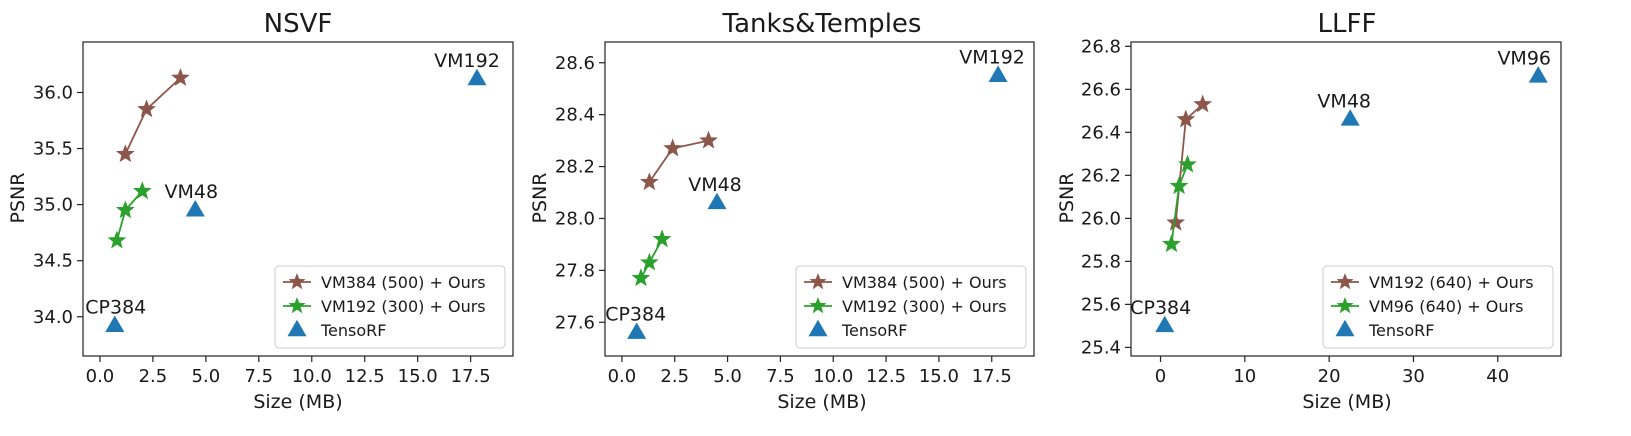 The image size is (1631, 436). Describe the element at coordinates (1524, 58) in the screenshot. I see `point-label: VM96` at that location.